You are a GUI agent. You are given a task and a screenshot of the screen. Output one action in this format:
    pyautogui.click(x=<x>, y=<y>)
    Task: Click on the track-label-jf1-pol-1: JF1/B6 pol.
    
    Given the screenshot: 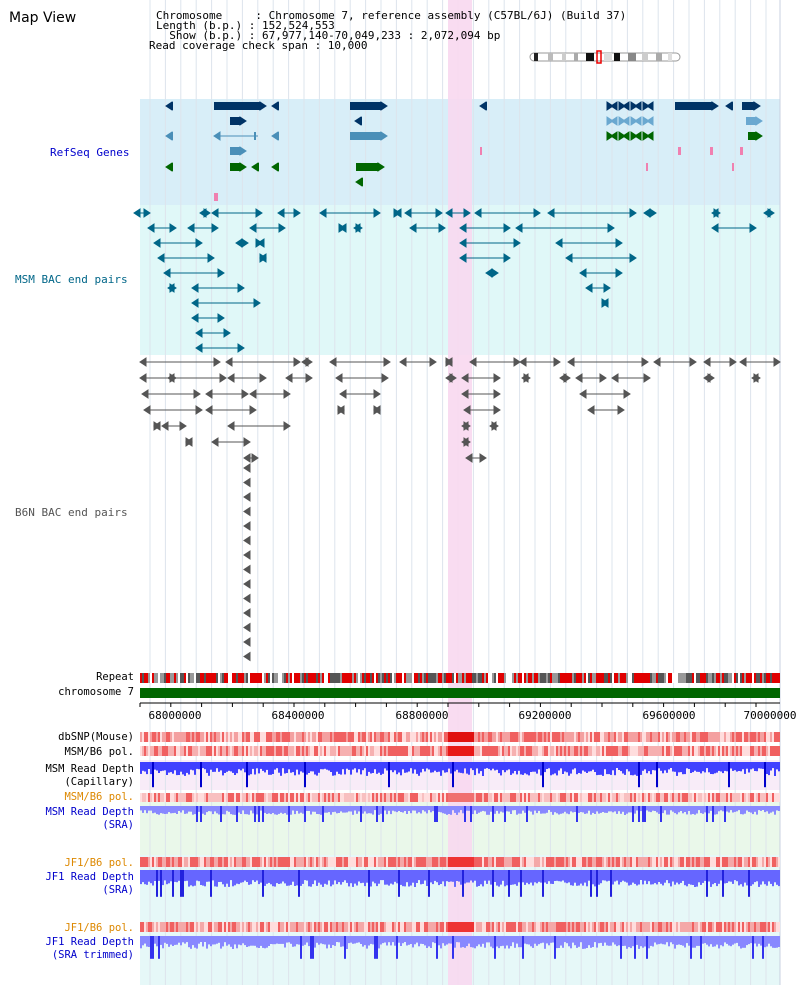 What is the action you would take?
    pyautogui.click(x=99, y=863)
    